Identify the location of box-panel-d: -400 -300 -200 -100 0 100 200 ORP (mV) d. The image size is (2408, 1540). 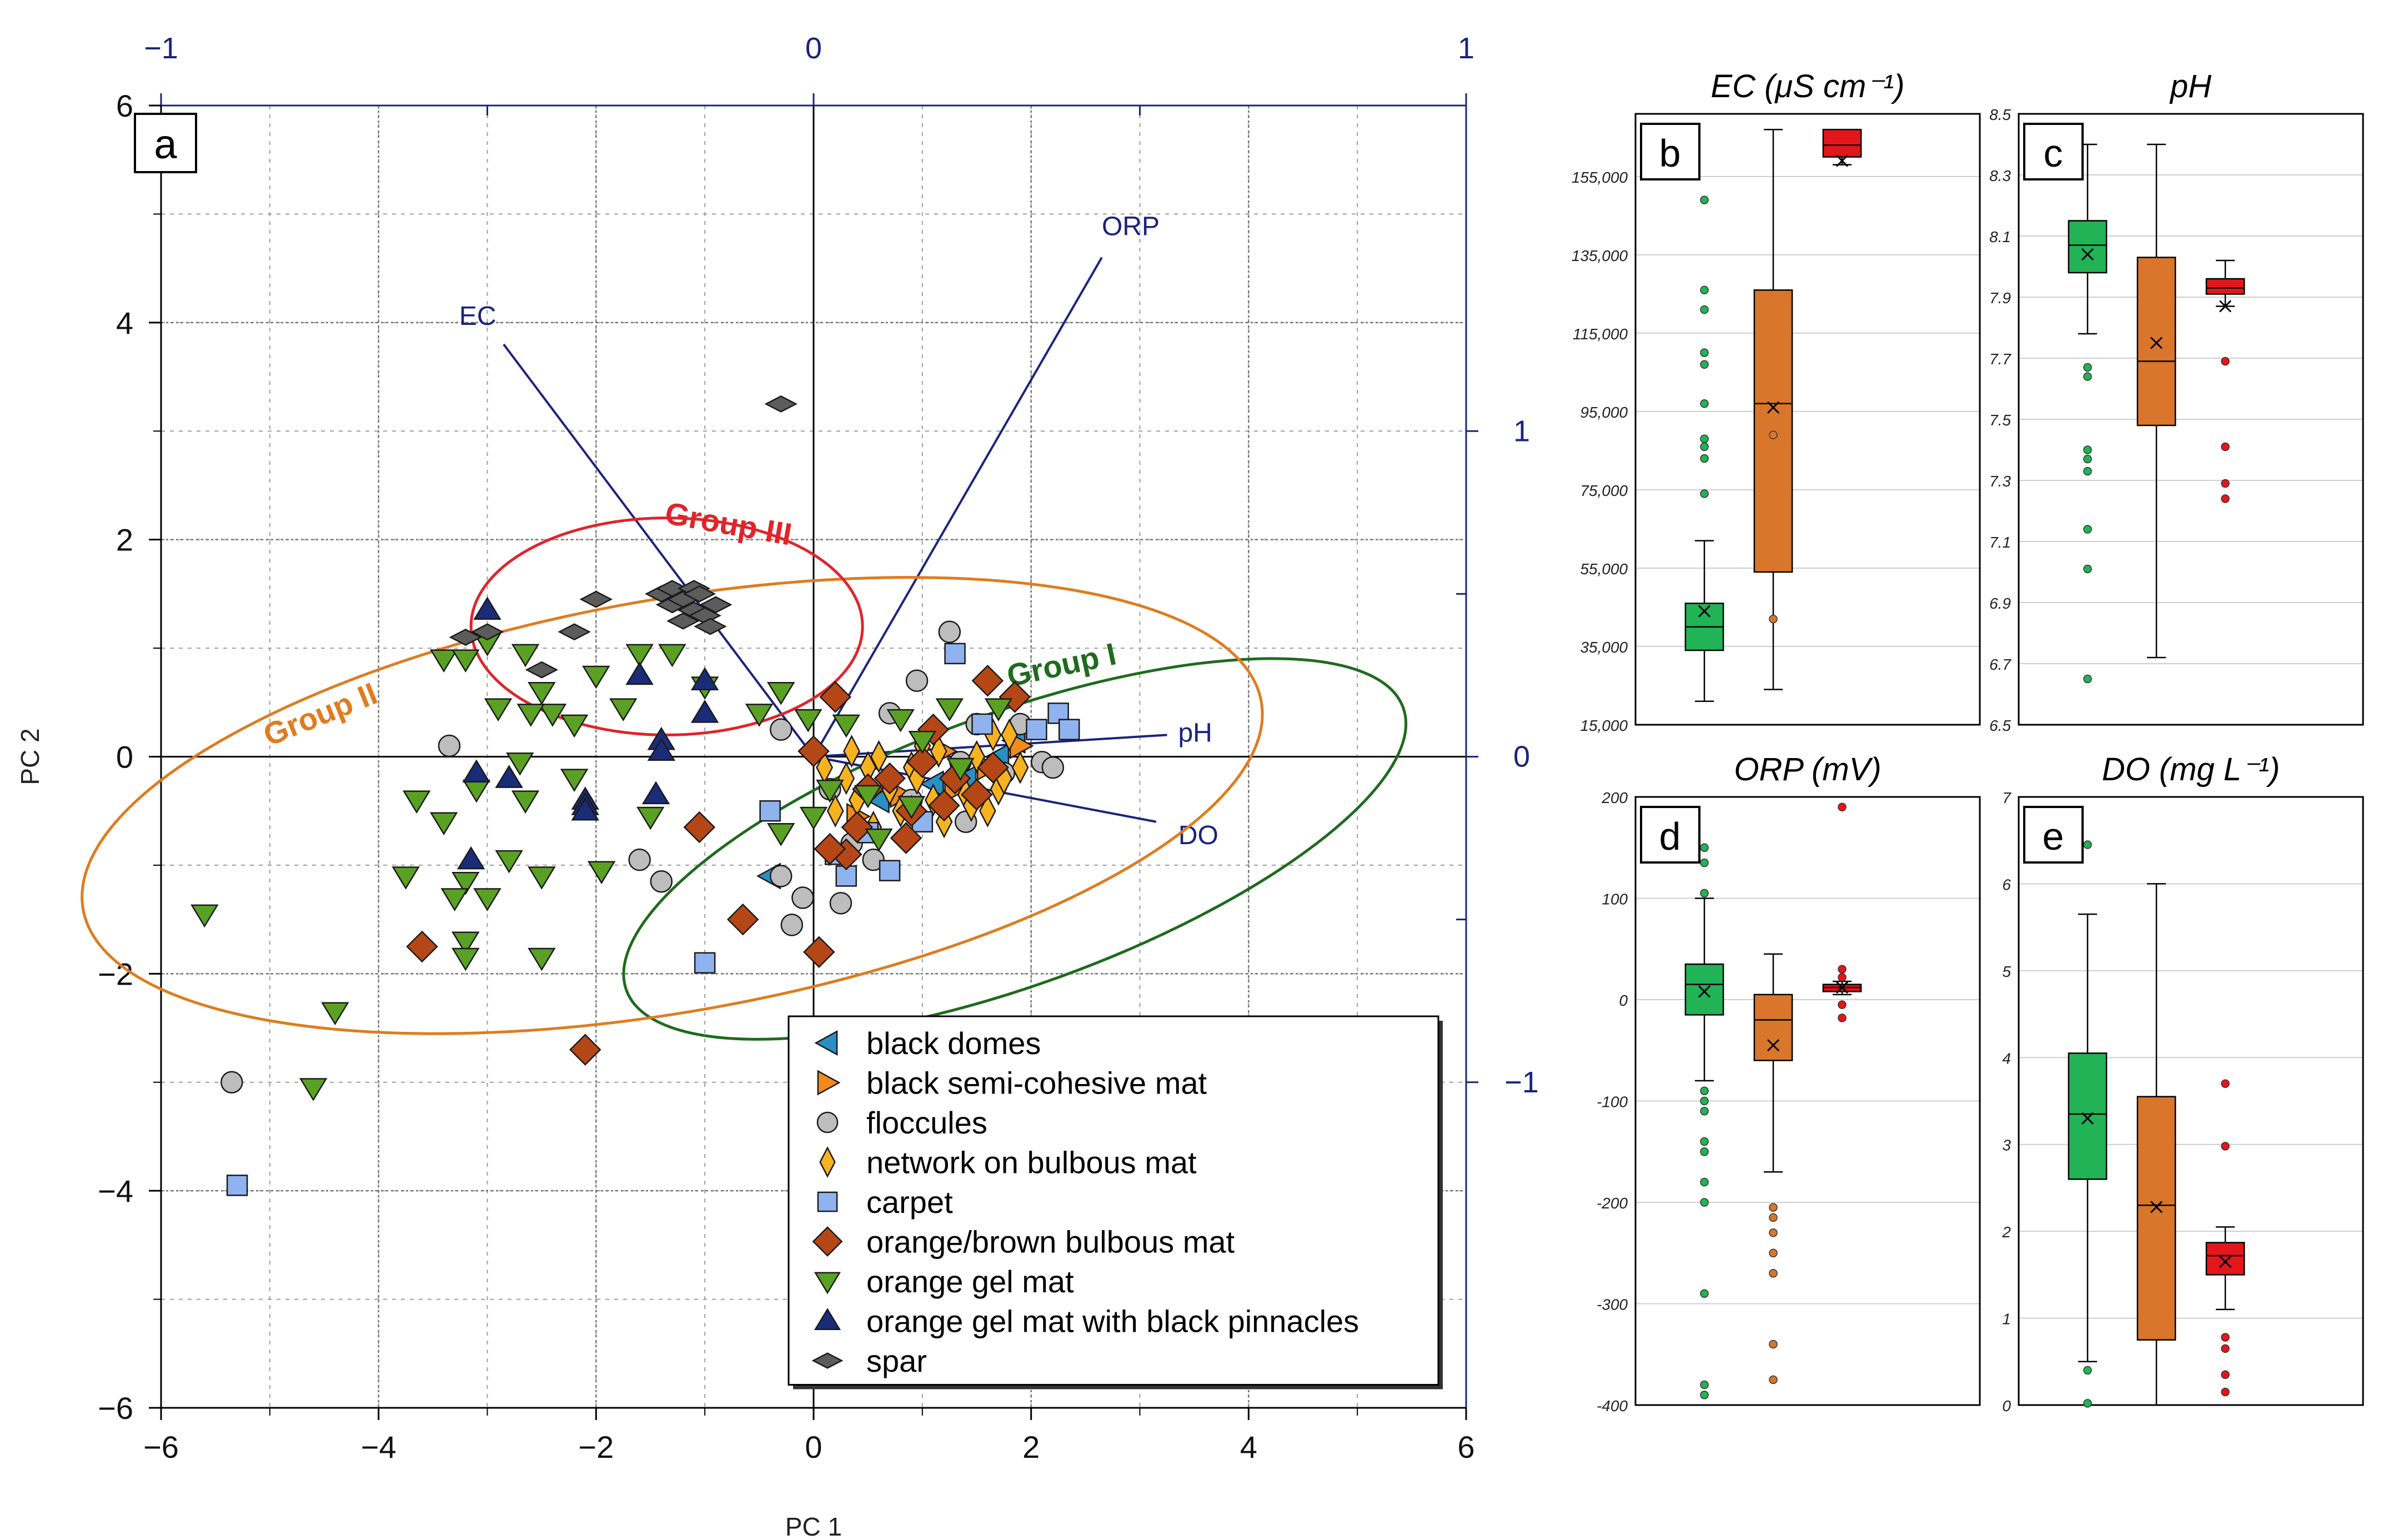
(1789, 1082).